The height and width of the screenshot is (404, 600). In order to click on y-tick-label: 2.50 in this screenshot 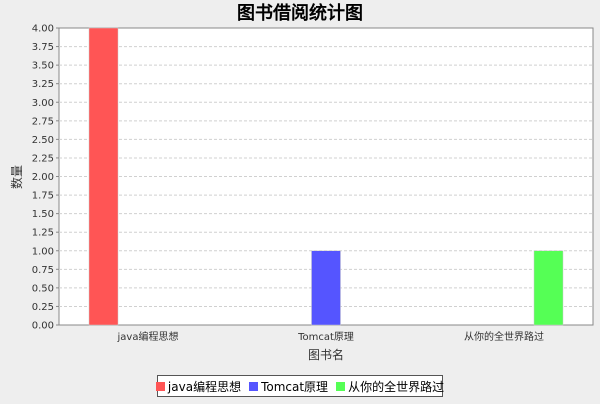, I will do `click(43, 140)`.